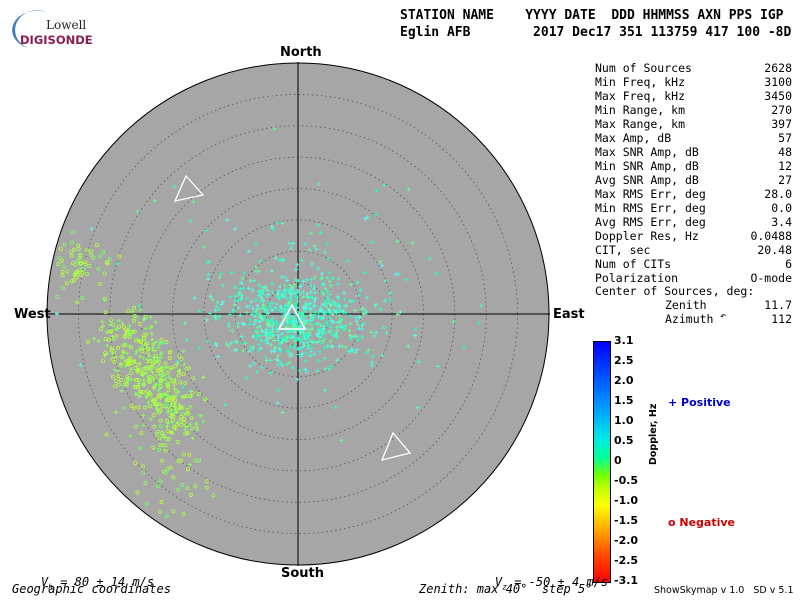 The height and width of the screenshot is (600, 800). Describe the element at coordinates (301, 52) in the screenshot. I see `compass-north: North` at that location.